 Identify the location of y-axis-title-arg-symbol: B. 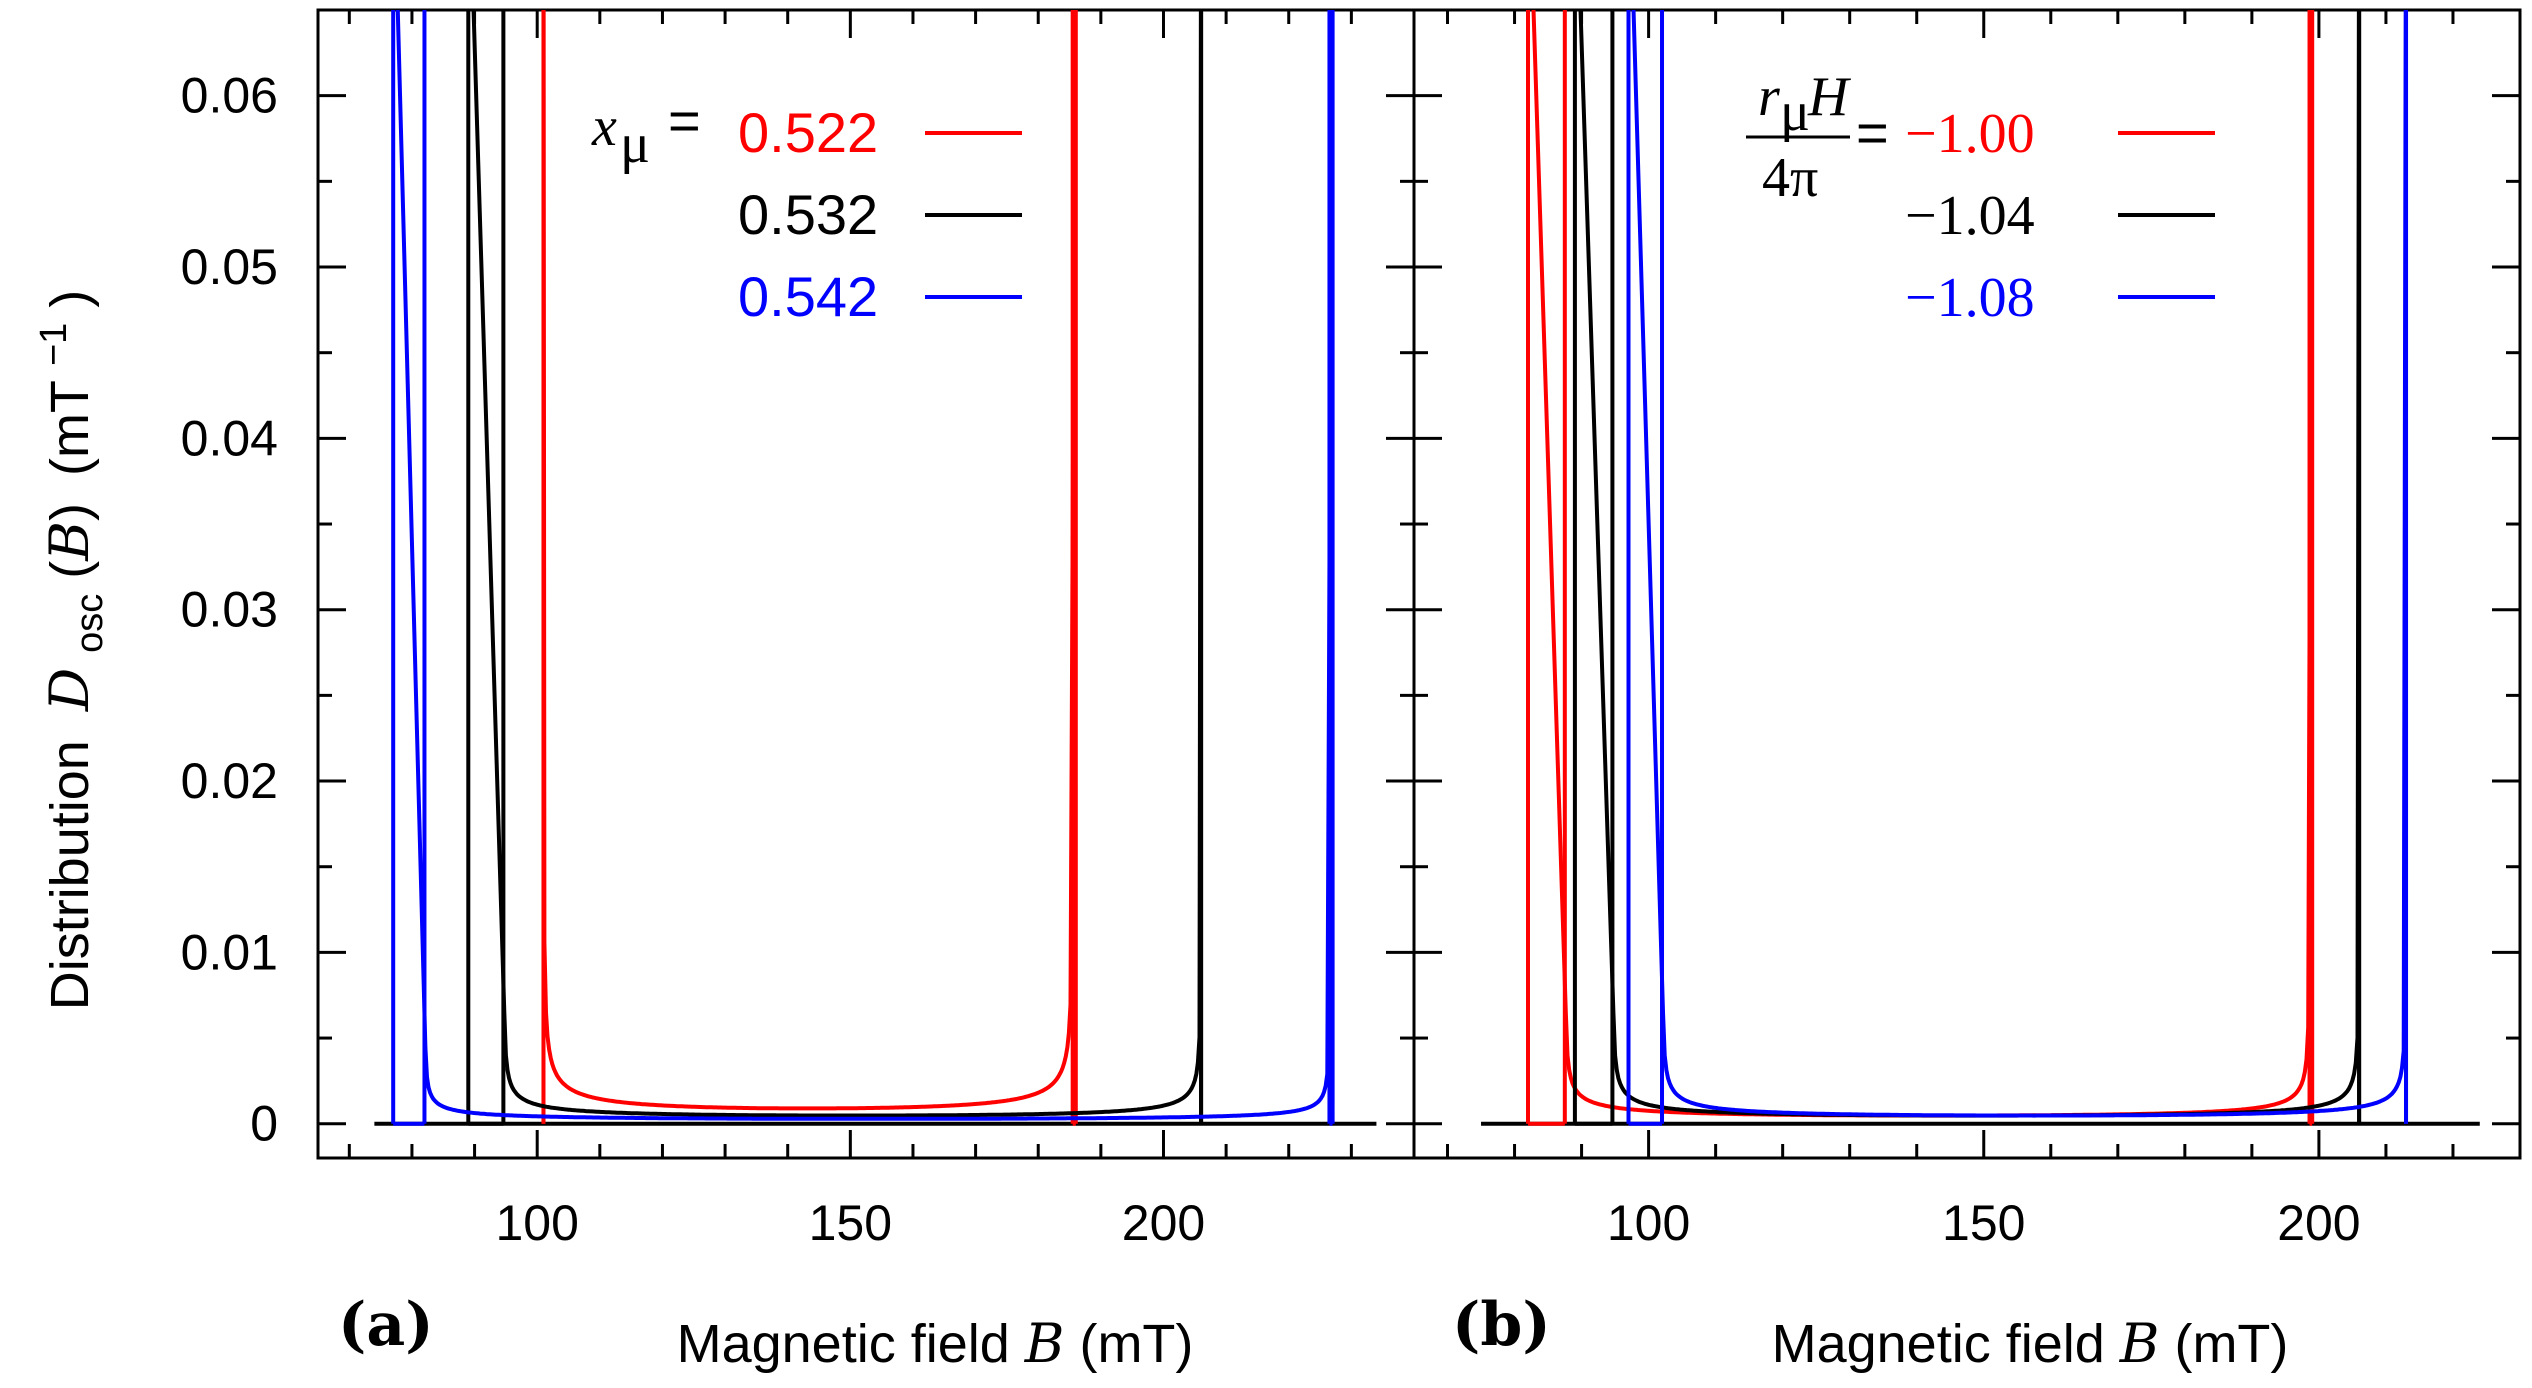
(69, 541).